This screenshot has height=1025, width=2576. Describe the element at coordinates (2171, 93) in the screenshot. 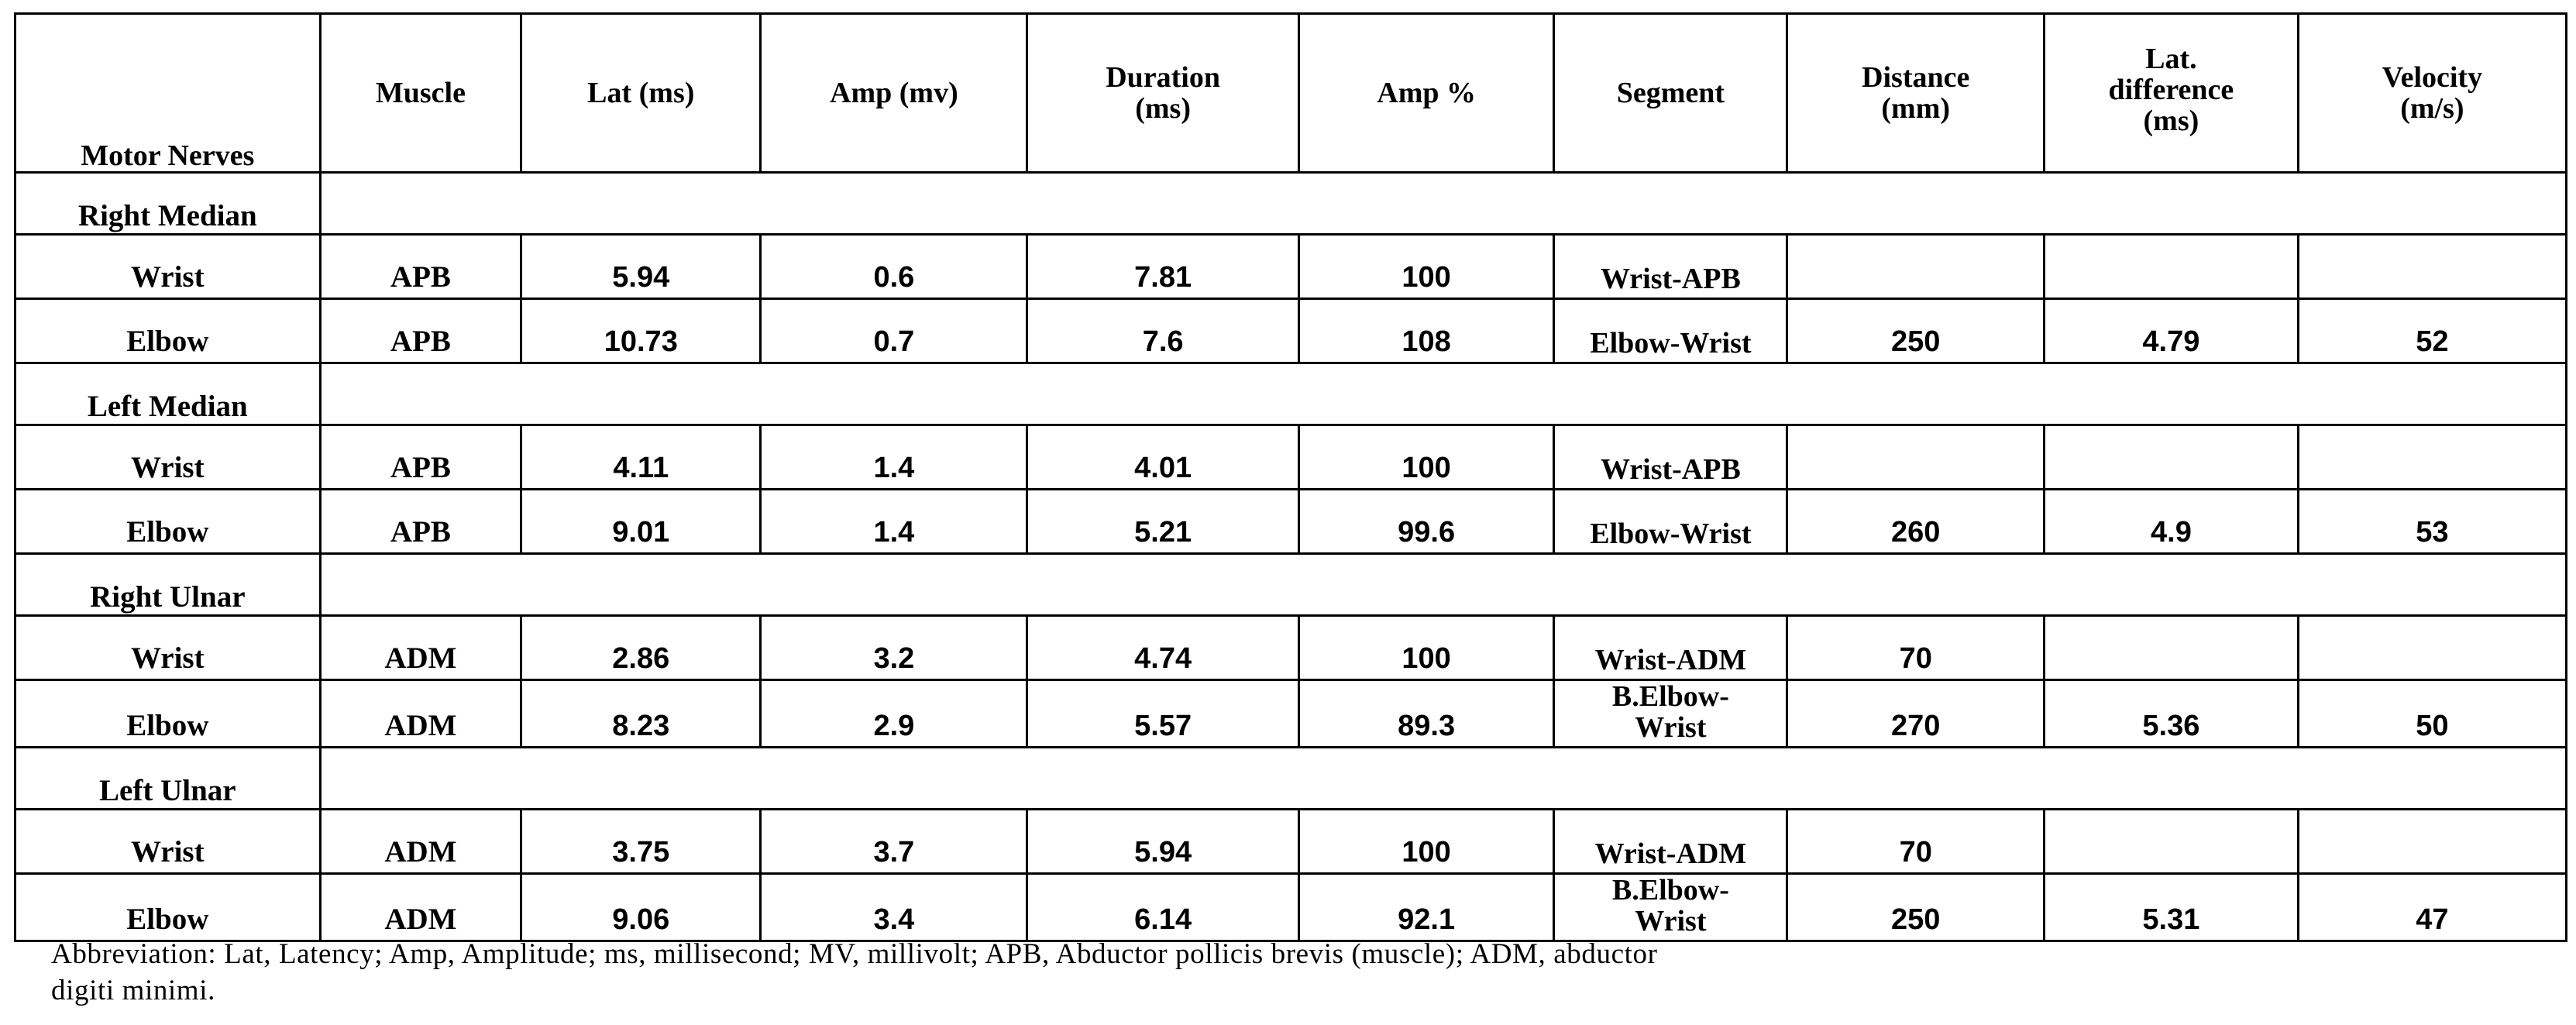

I see `header-lat-difference: Lat. difference (ms)` at that location.